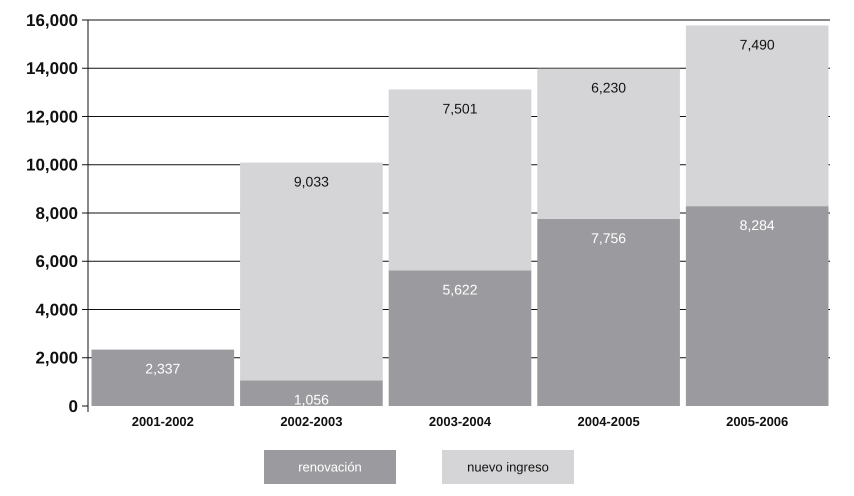  I want to click on y-tick-label: 16,000, so click(52, 20).